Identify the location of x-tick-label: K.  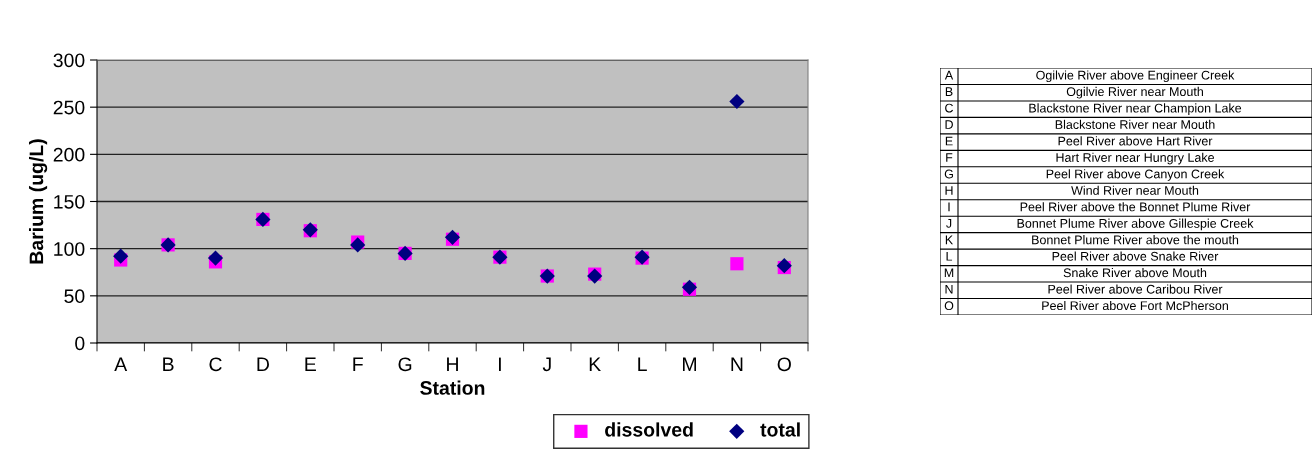
(595, 364).